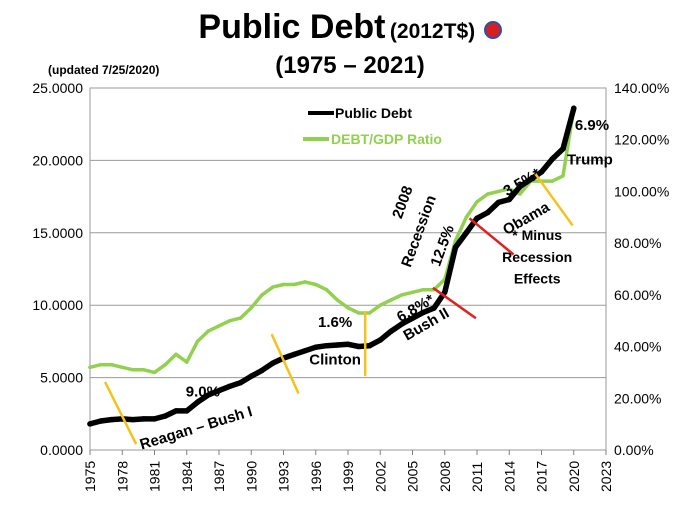 The image size is (700, 525). What do you see at coordinates (641, 140) in the screenshot?
I see `y-right-tick-label: 120.00%` at bounding box center [641, 140].